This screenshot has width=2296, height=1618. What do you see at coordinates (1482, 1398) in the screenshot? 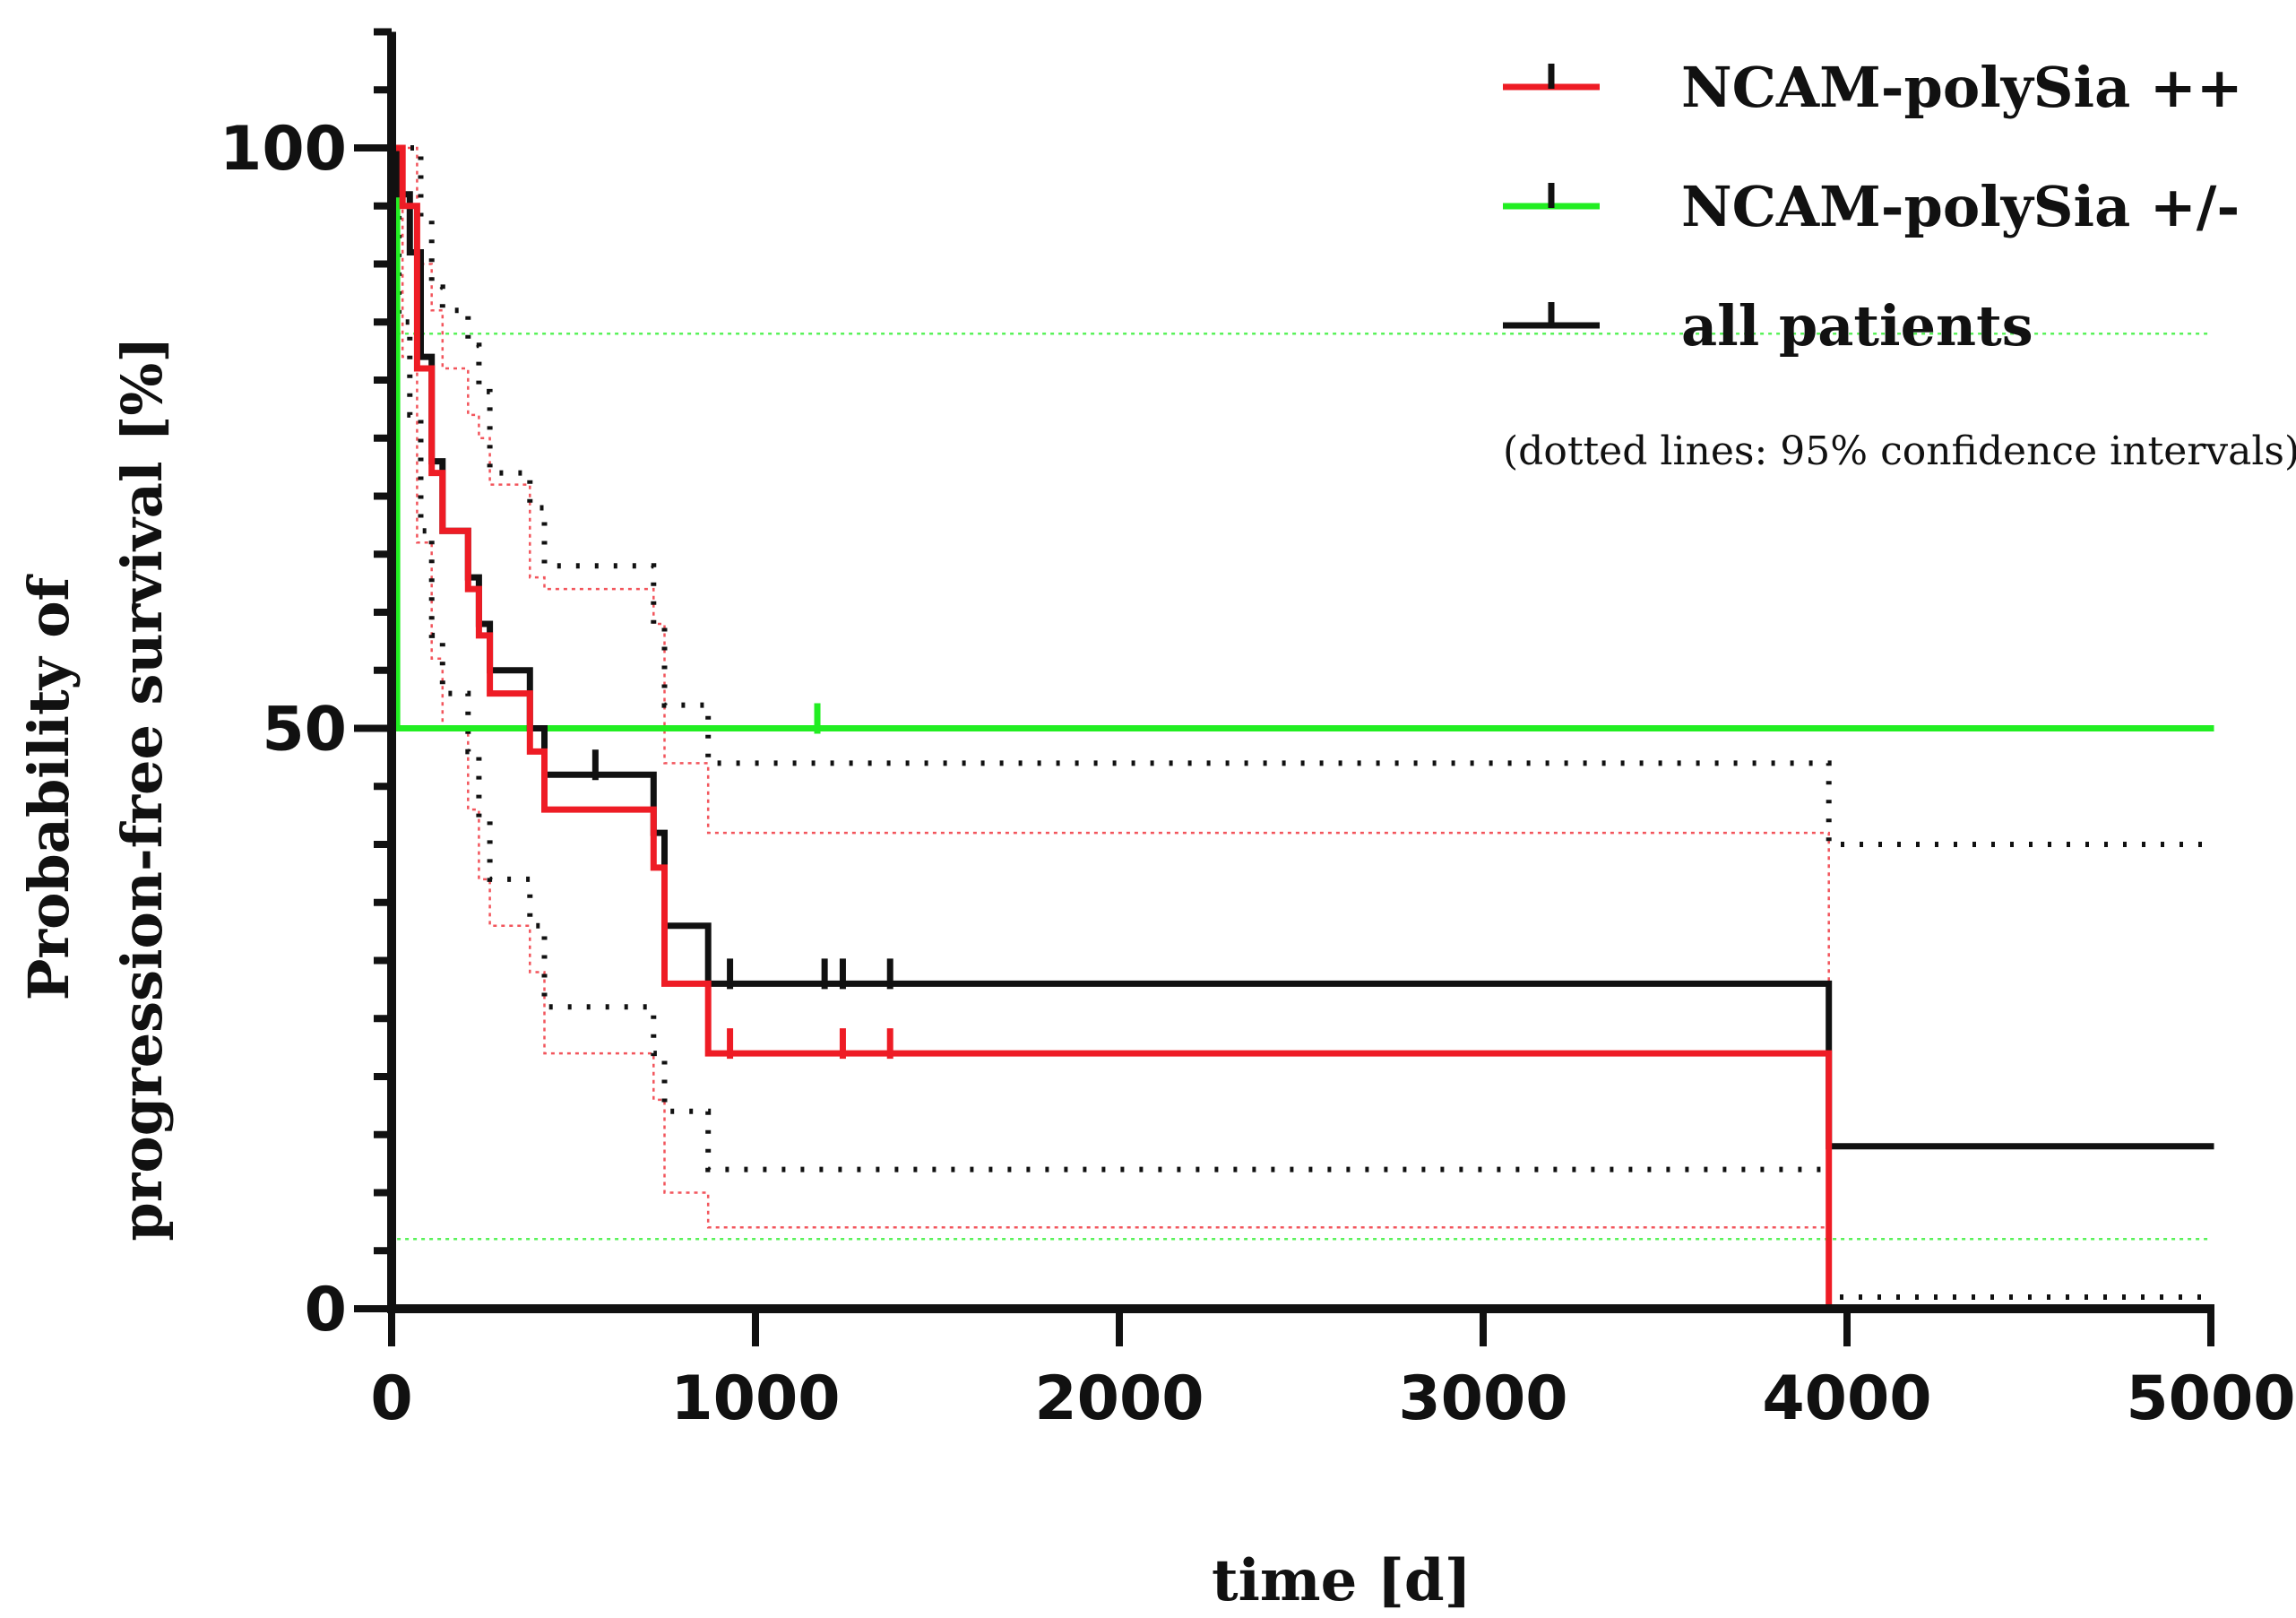
I see `x-tick-label: 3000` at bounding box center [1482, 1398].